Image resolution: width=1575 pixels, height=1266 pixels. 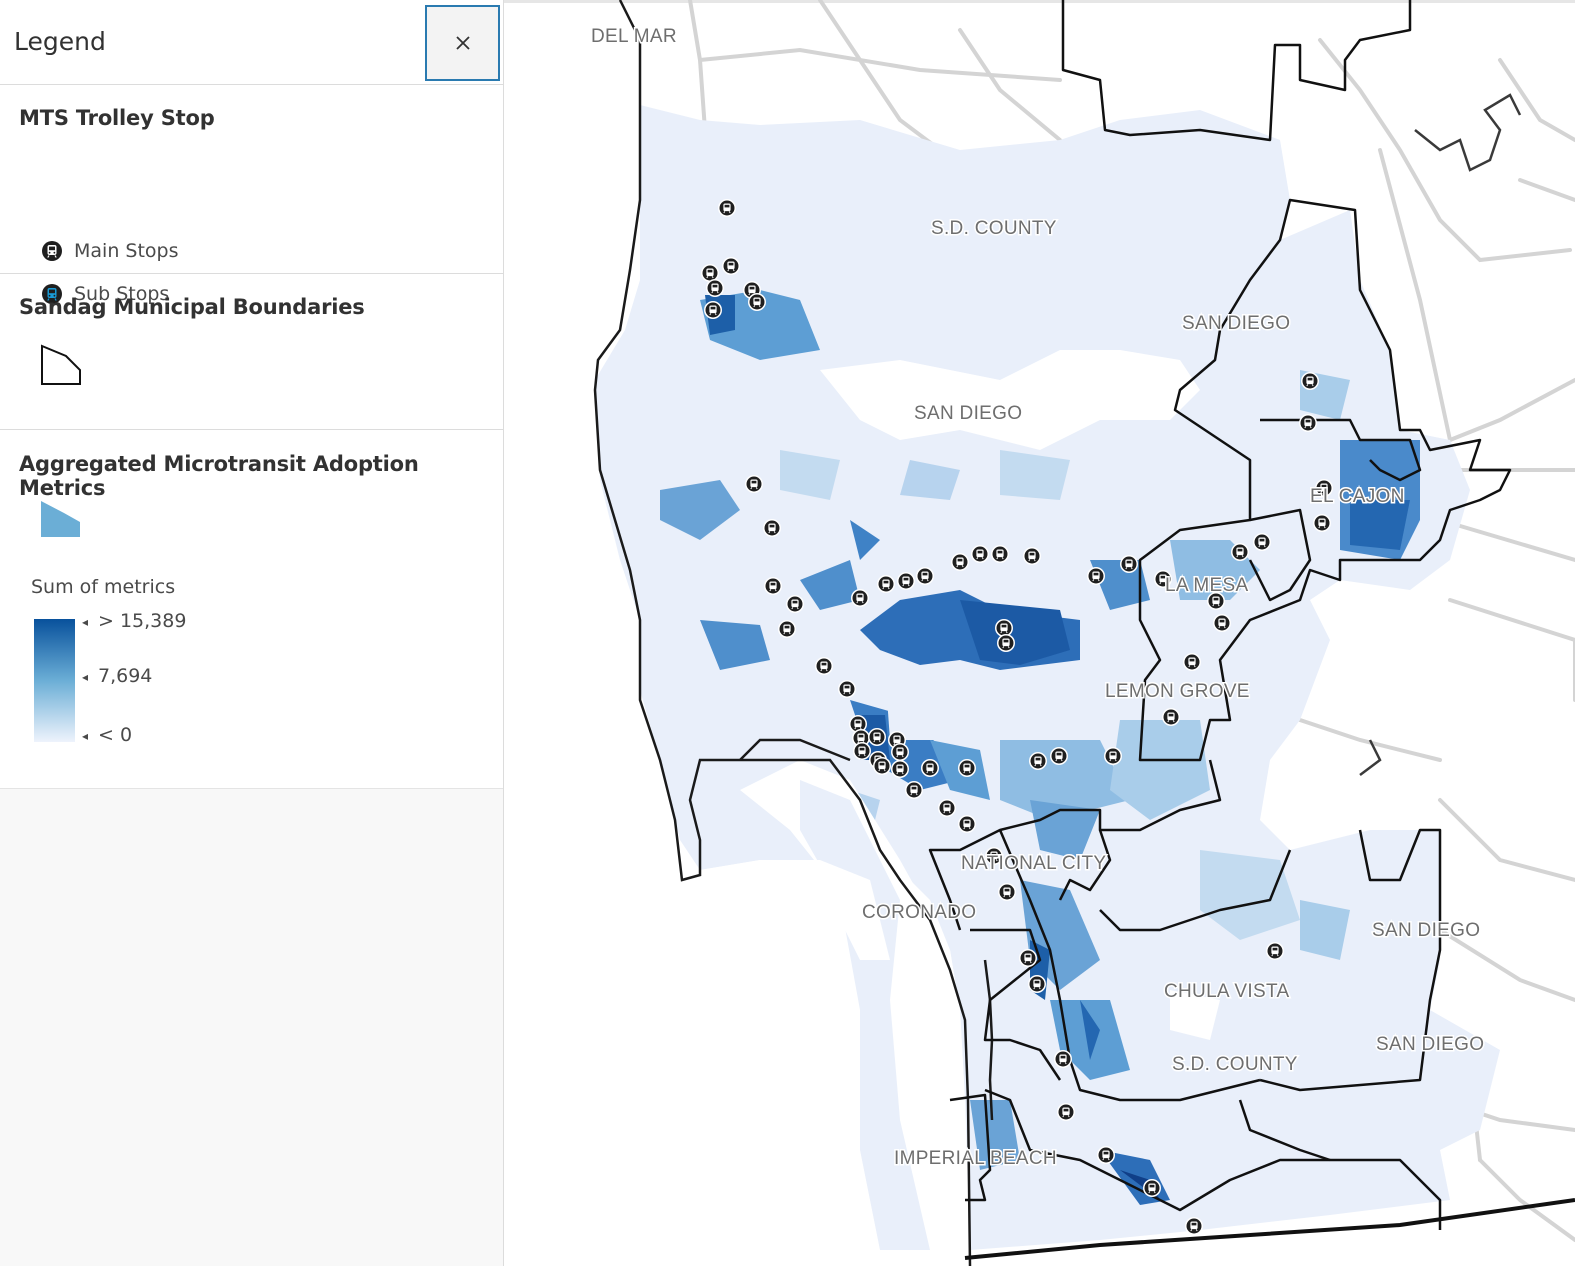 What do you see at coordinates (251, 195) in the screenshot?
I see `legend-layer-trolley: MTS Trolley Stop Main Stops` at bounding box center [251, 195].